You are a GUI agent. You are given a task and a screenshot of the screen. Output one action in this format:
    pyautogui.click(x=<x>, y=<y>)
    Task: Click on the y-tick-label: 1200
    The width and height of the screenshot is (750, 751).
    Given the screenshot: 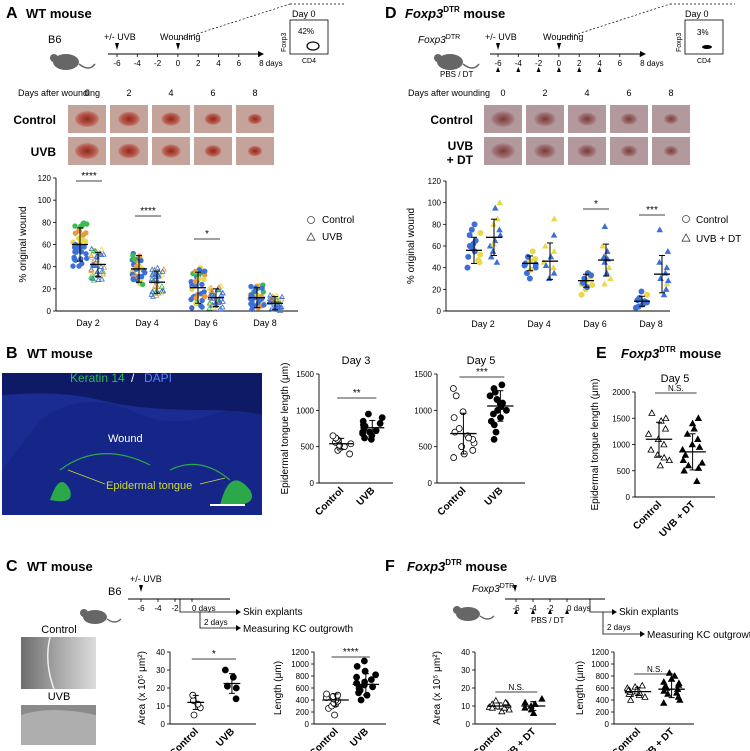 What is the action you would take?
    pyautogui.click(x=600, y=652)
    